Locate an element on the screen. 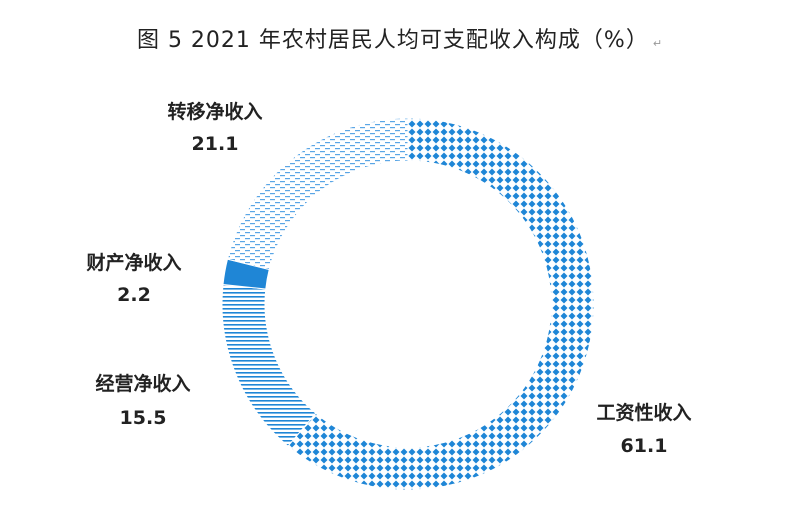 This screenshot has height=527, width=800. label-property-name: 财产净收入 is located at coordinates (133, 262).